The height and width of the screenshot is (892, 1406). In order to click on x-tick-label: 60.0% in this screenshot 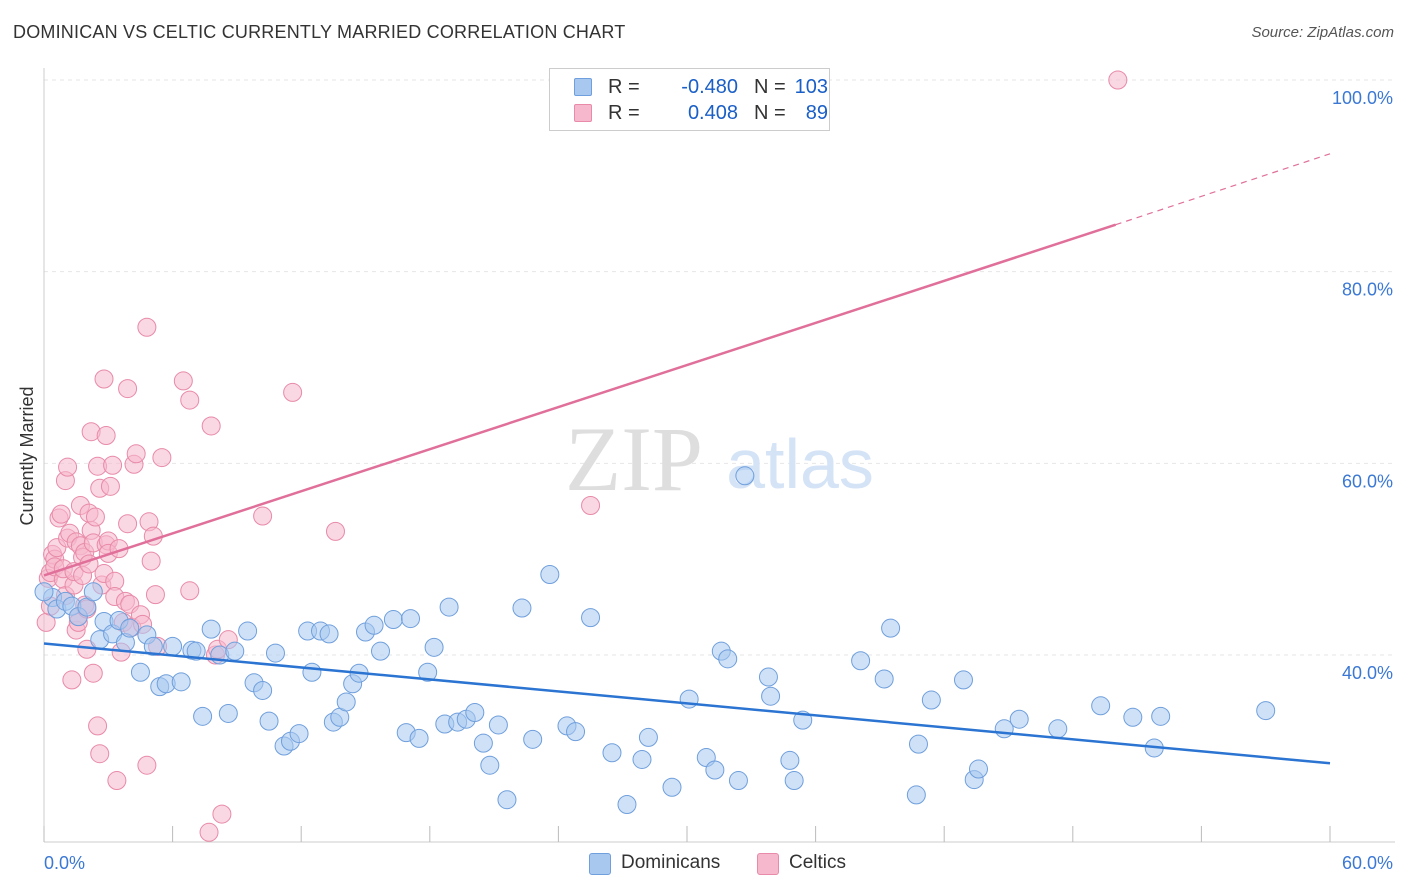, I will do `click(1367, 863)`.